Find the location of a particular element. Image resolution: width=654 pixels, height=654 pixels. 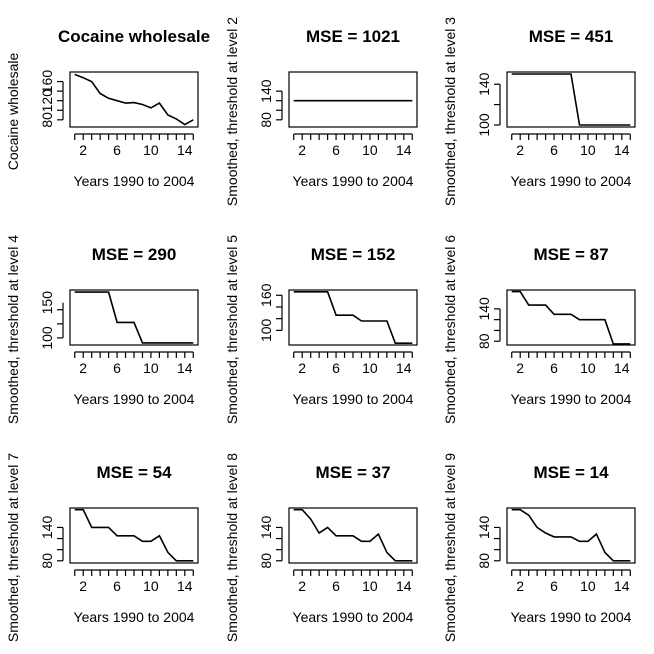

y-axis-label: Cocaine wholesale is located at coordinates (13, 112).